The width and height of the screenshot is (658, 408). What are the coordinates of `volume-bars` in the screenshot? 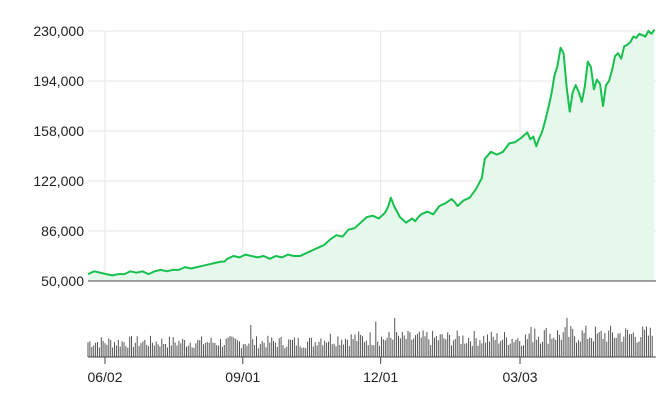 It's located at (370, 337).